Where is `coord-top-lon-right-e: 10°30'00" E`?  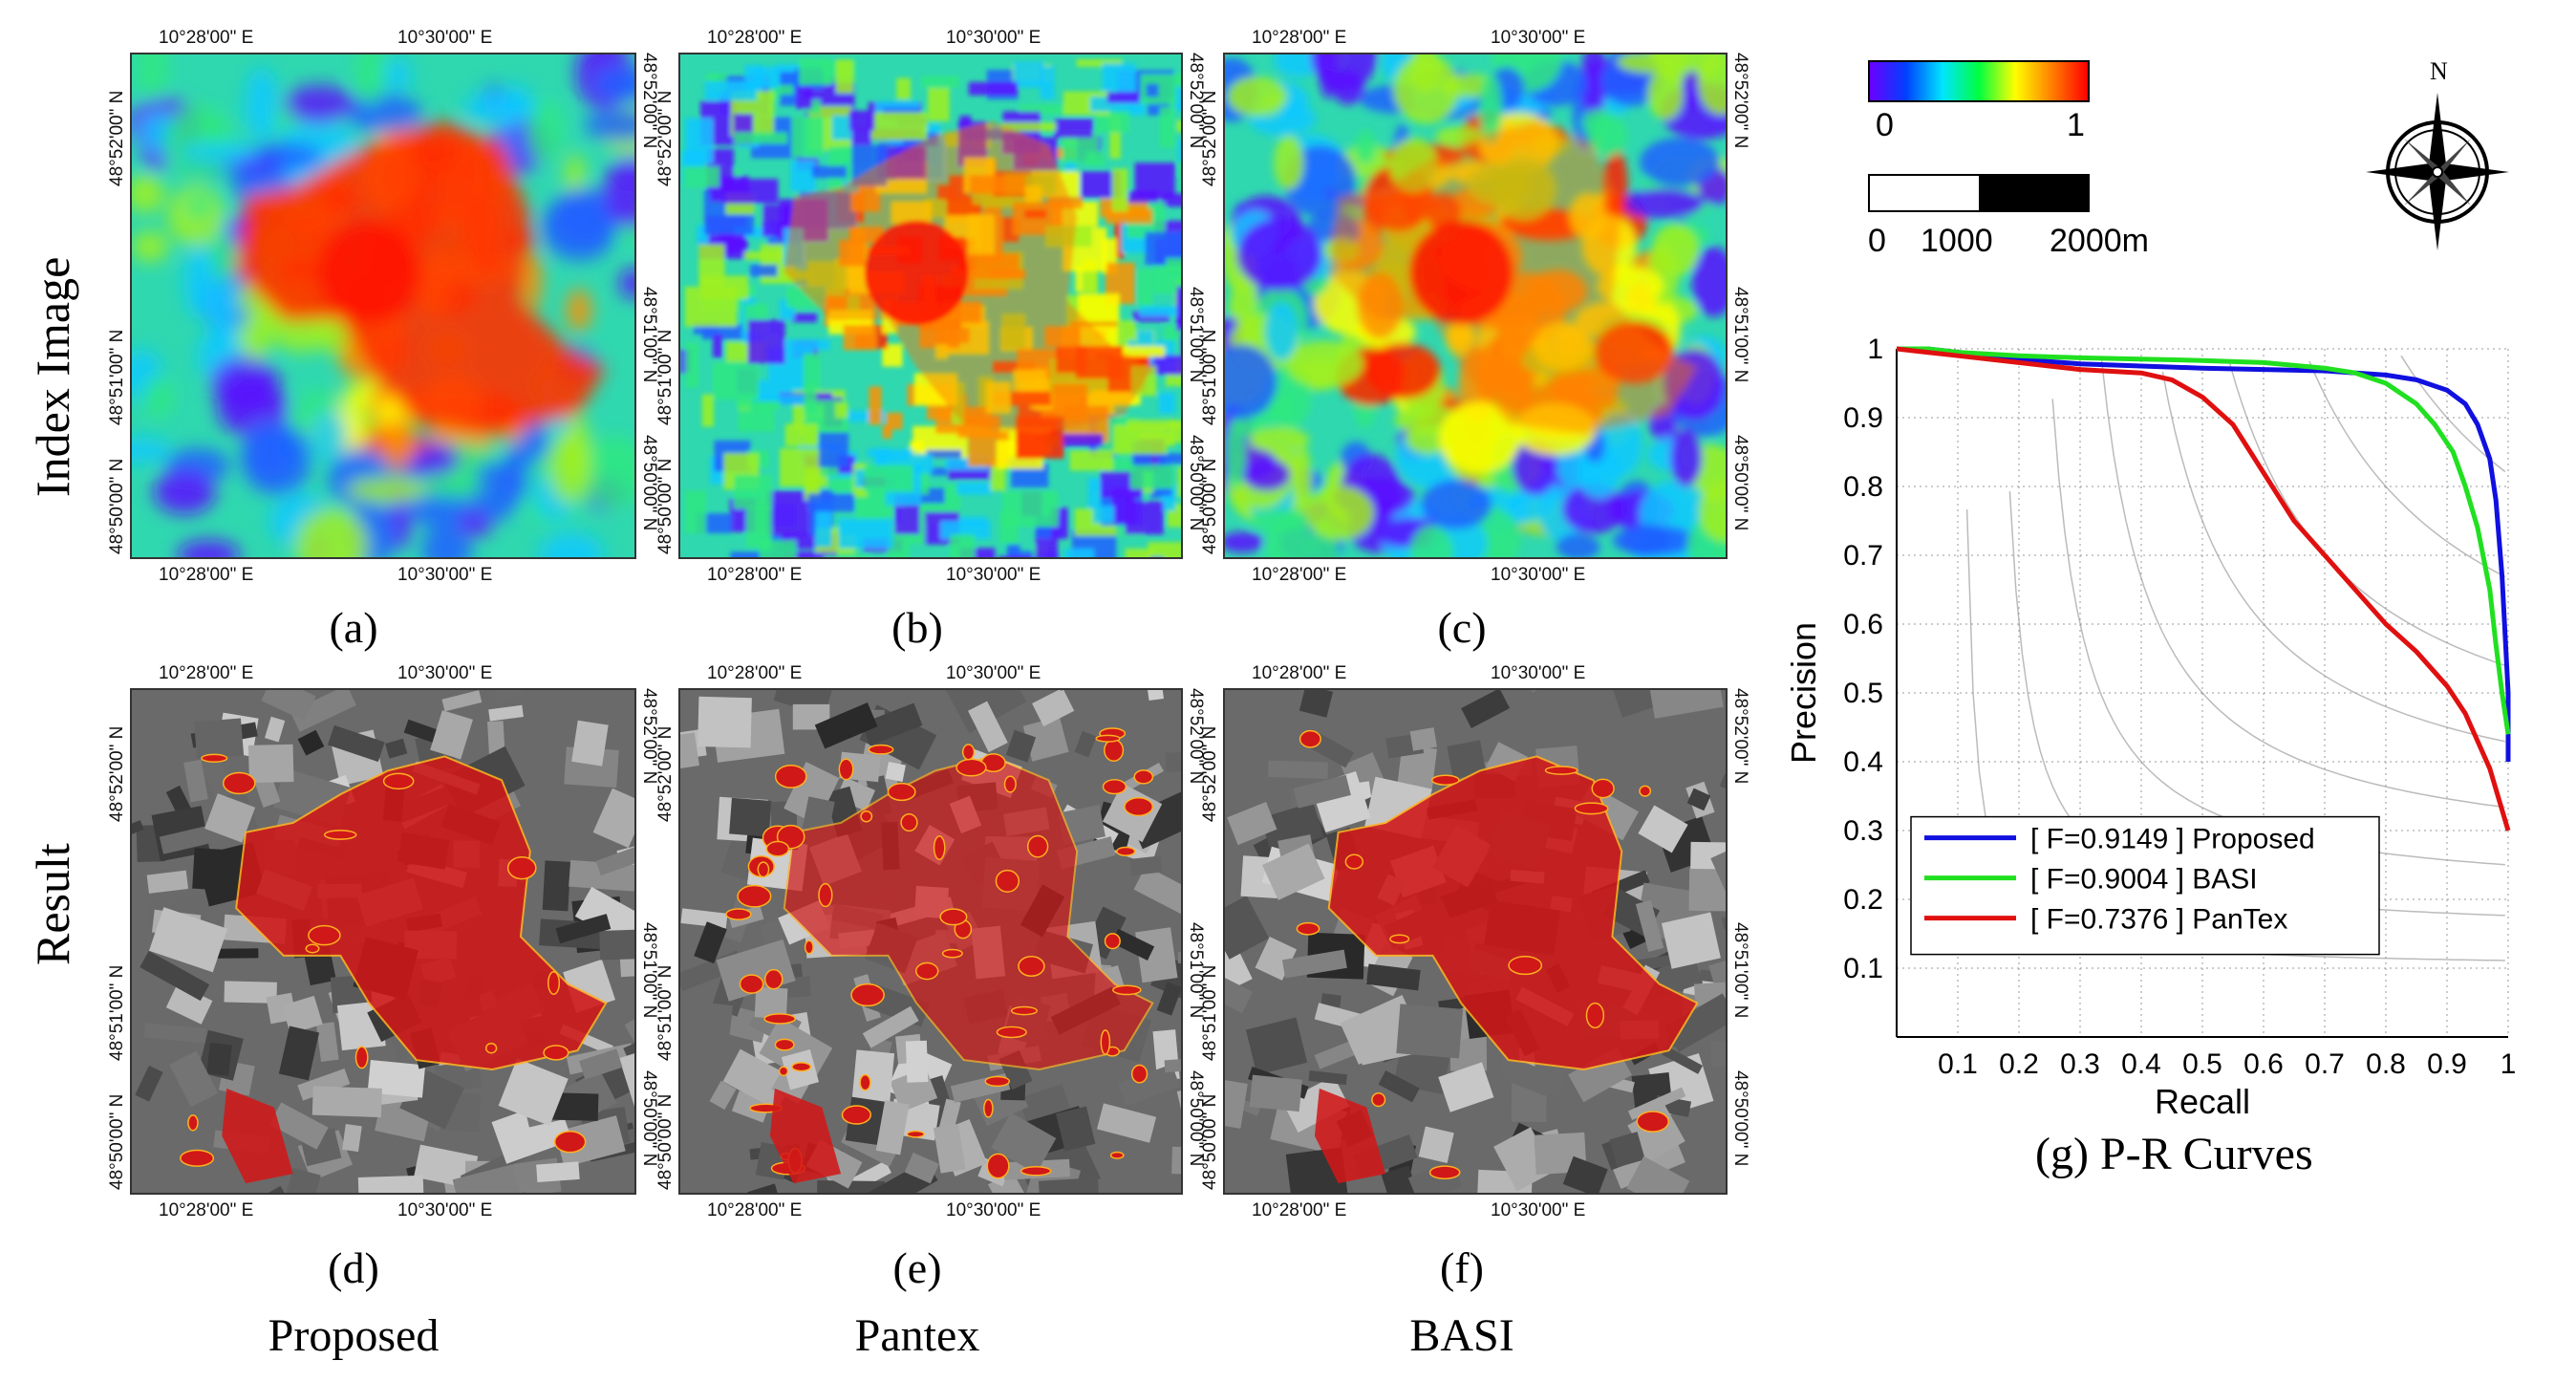 coord-top-lon-right-e: 10°30'00" E is located at coordinates (993, 673).